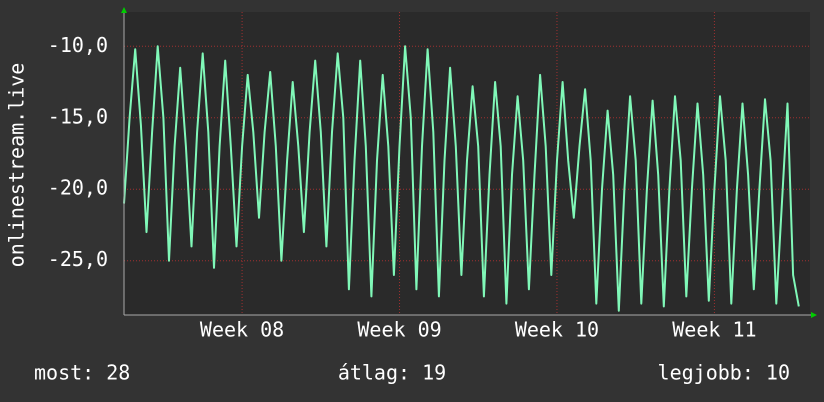 This screenshot has height=402, width=824. I want to click on x-tick-label: Week 08, so click(242, 330).